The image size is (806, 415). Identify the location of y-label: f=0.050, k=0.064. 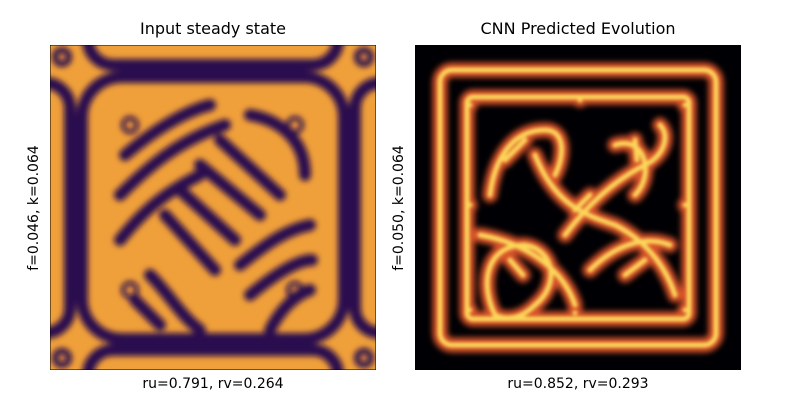
(399, 208).